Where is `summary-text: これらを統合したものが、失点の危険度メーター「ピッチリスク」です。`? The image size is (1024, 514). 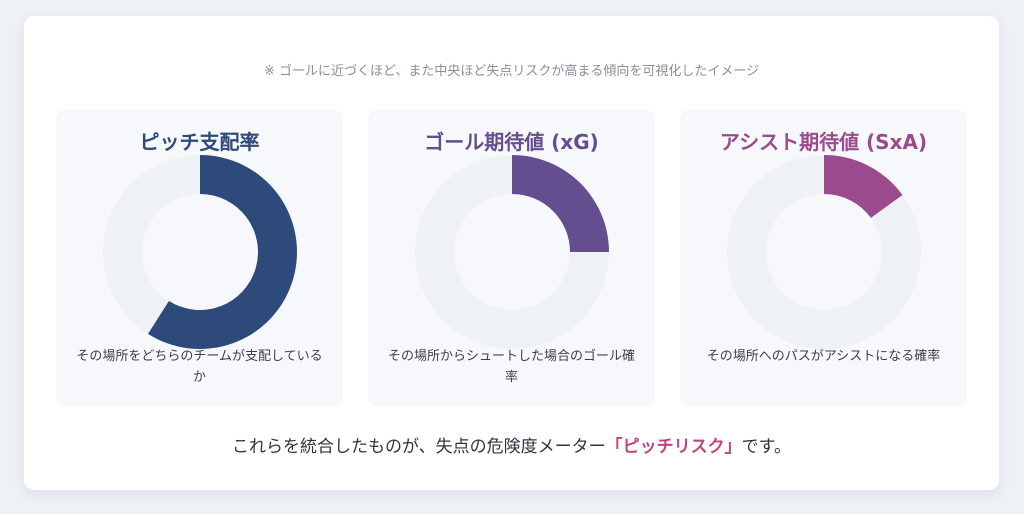
summary-text: これらを統合したものが、失点の危険度メーター「ピッチリスク」です。 is located at coordinates (511, 444).